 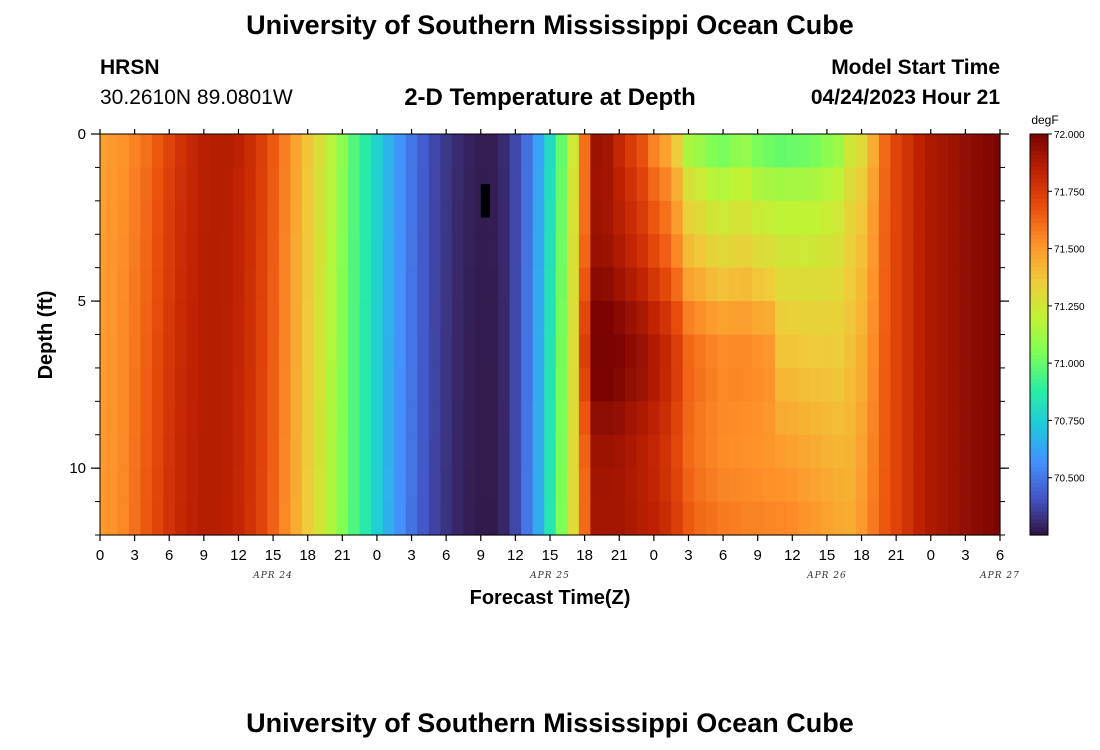 What do you see at coordinates (100, 555) in the screenshot?
I see `x-tick-label: 0` at bounding box center [100, 555].